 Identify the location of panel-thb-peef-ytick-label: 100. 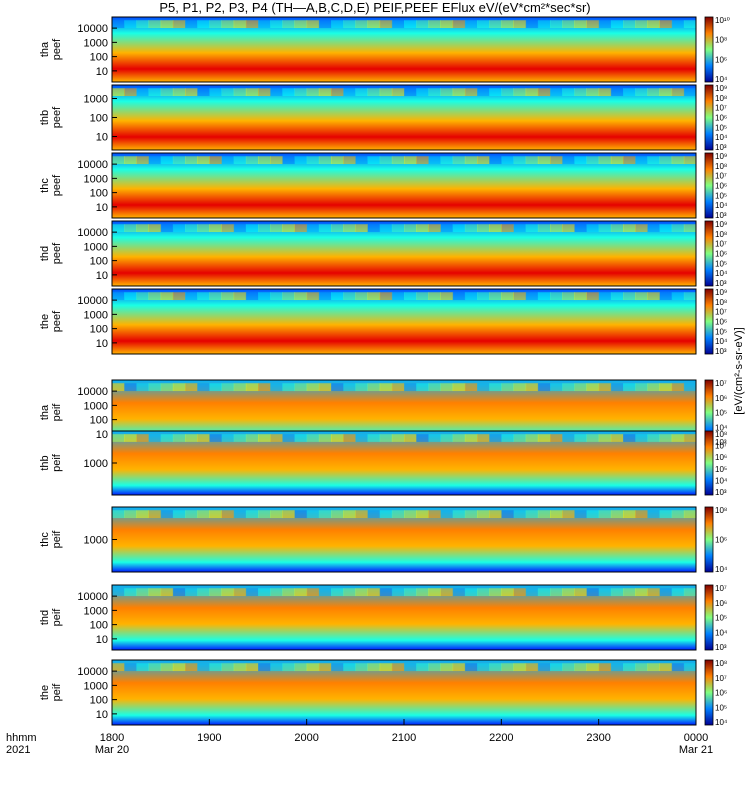
(99, 119).